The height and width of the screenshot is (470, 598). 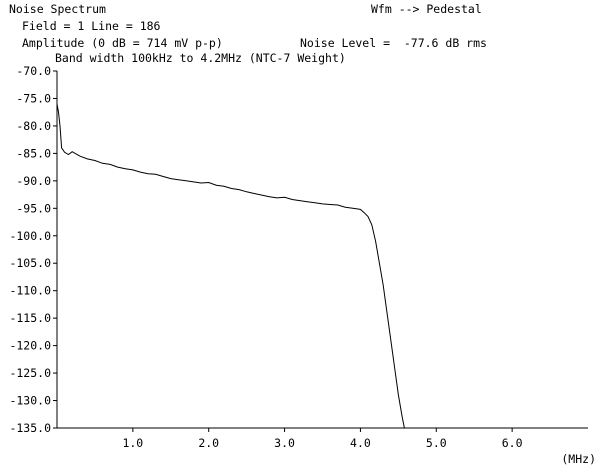 I want to click on y-tick-label: -90.0, so click(x=33, y=181).